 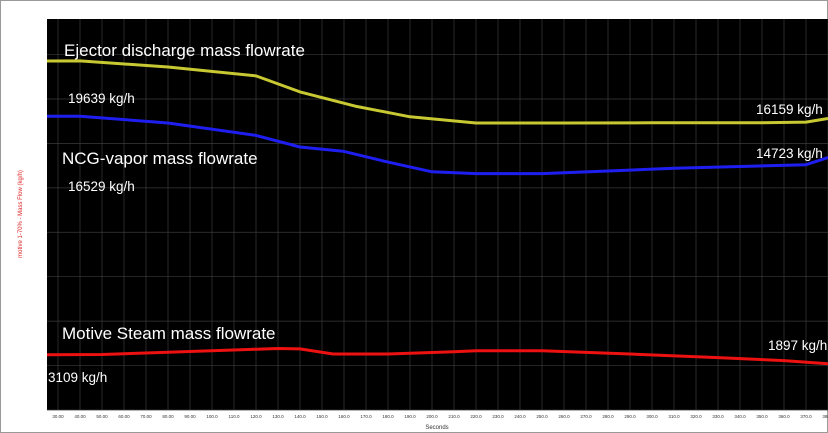 I want to click on x-tick-label: 350.0, so click(x=762, y=416).